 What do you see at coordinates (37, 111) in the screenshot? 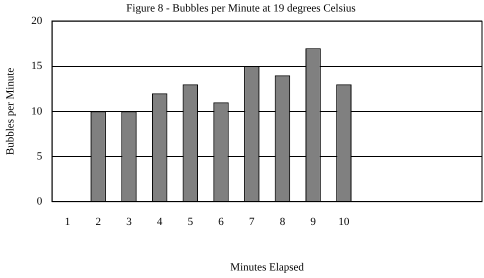
I see `y-tick-label: 10` at bounding box center [37, 111].